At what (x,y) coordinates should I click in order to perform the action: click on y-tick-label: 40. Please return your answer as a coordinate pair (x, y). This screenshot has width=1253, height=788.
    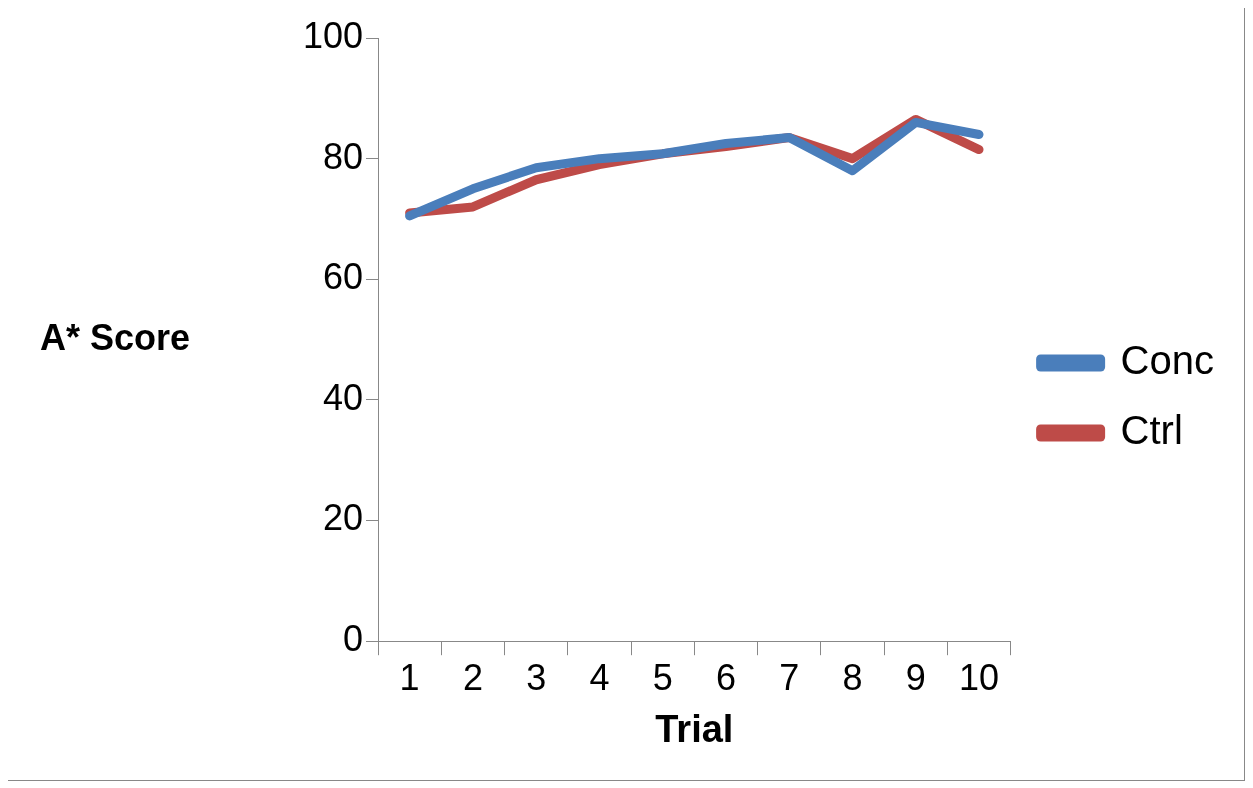
    Looking at the image, I should click on (342, 397).